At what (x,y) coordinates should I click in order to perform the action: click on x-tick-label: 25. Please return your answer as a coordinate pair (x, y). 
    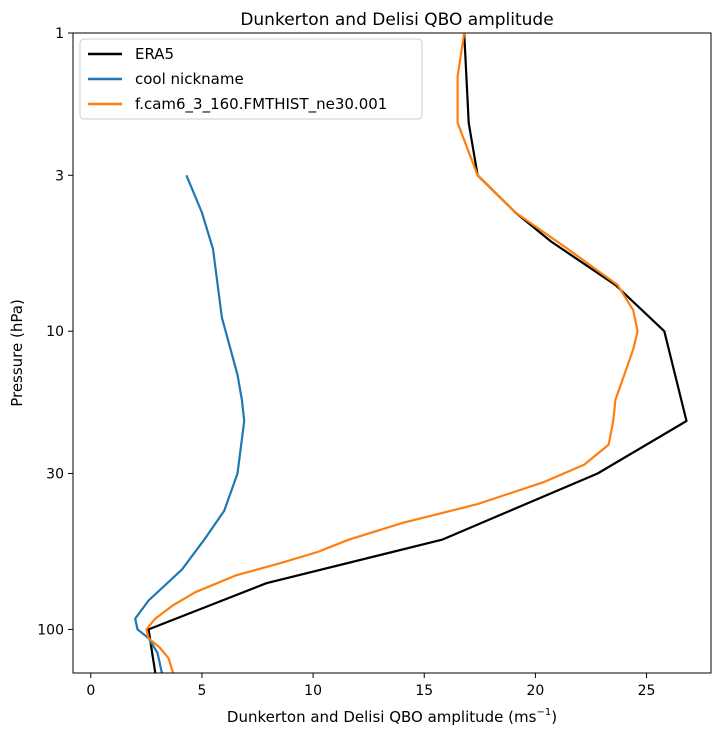
    Looking at the image, I should click on (647, 691).